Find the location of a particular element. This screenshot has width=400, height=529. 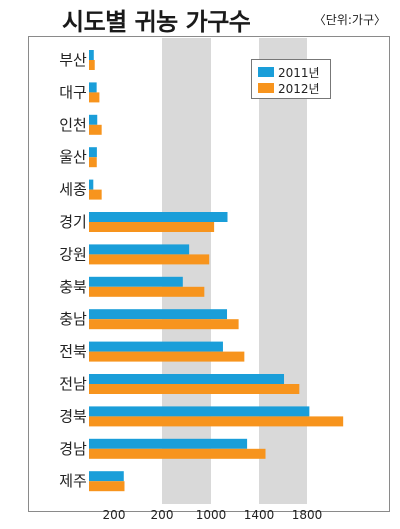

category-label: 전북 is located at coordinates (73, 352).